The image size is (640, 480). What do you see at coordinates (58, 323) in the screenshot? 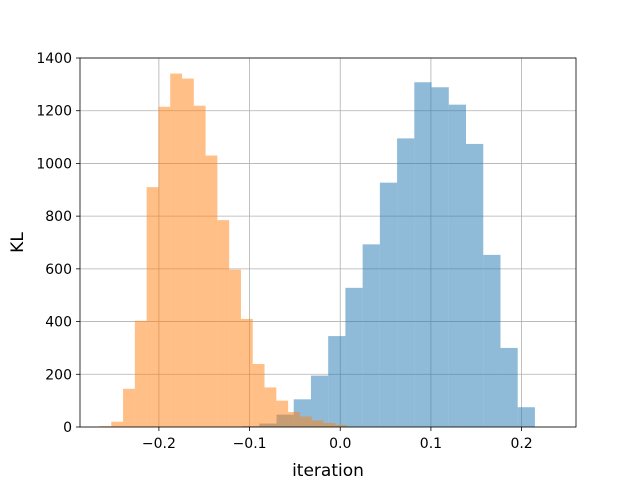
I see `y-tick-label: 400` at bounding box center [58, 323].